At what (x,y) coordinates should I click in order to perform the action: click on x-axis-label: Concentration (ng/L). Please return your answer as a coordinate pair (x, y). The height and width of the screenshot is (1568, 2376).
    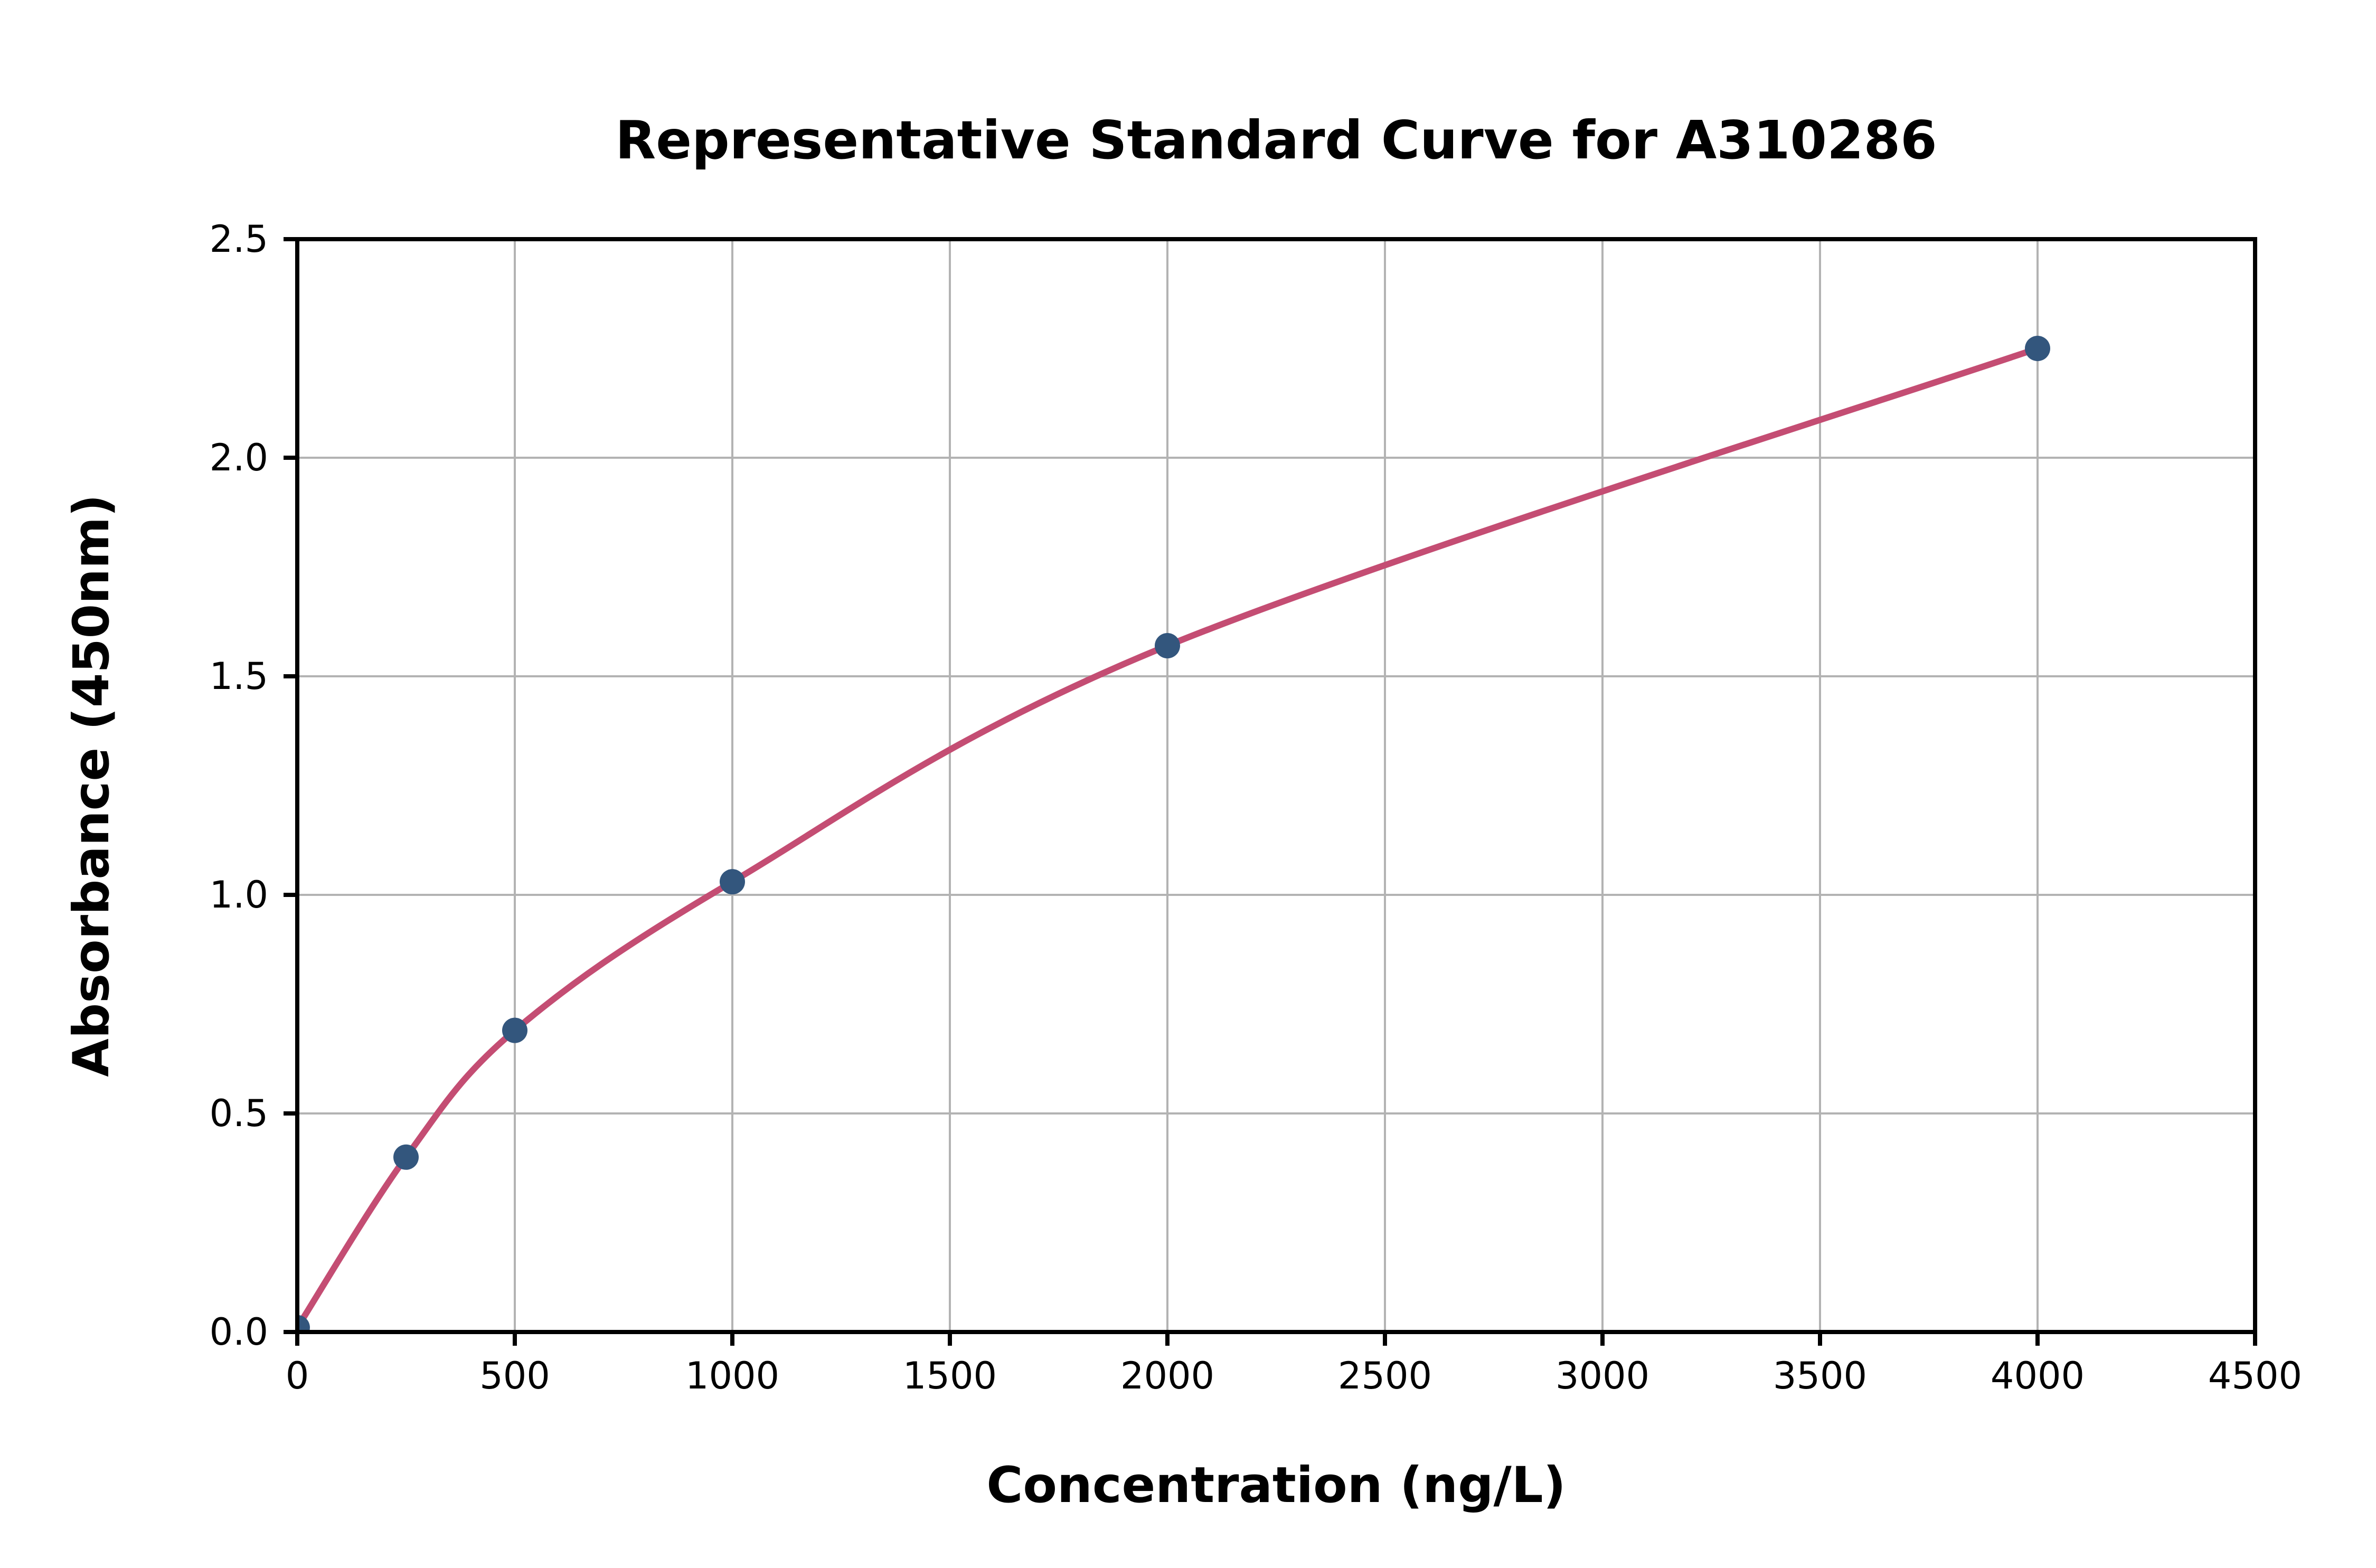
    Looking at the image, I should click on (1276, 1485).